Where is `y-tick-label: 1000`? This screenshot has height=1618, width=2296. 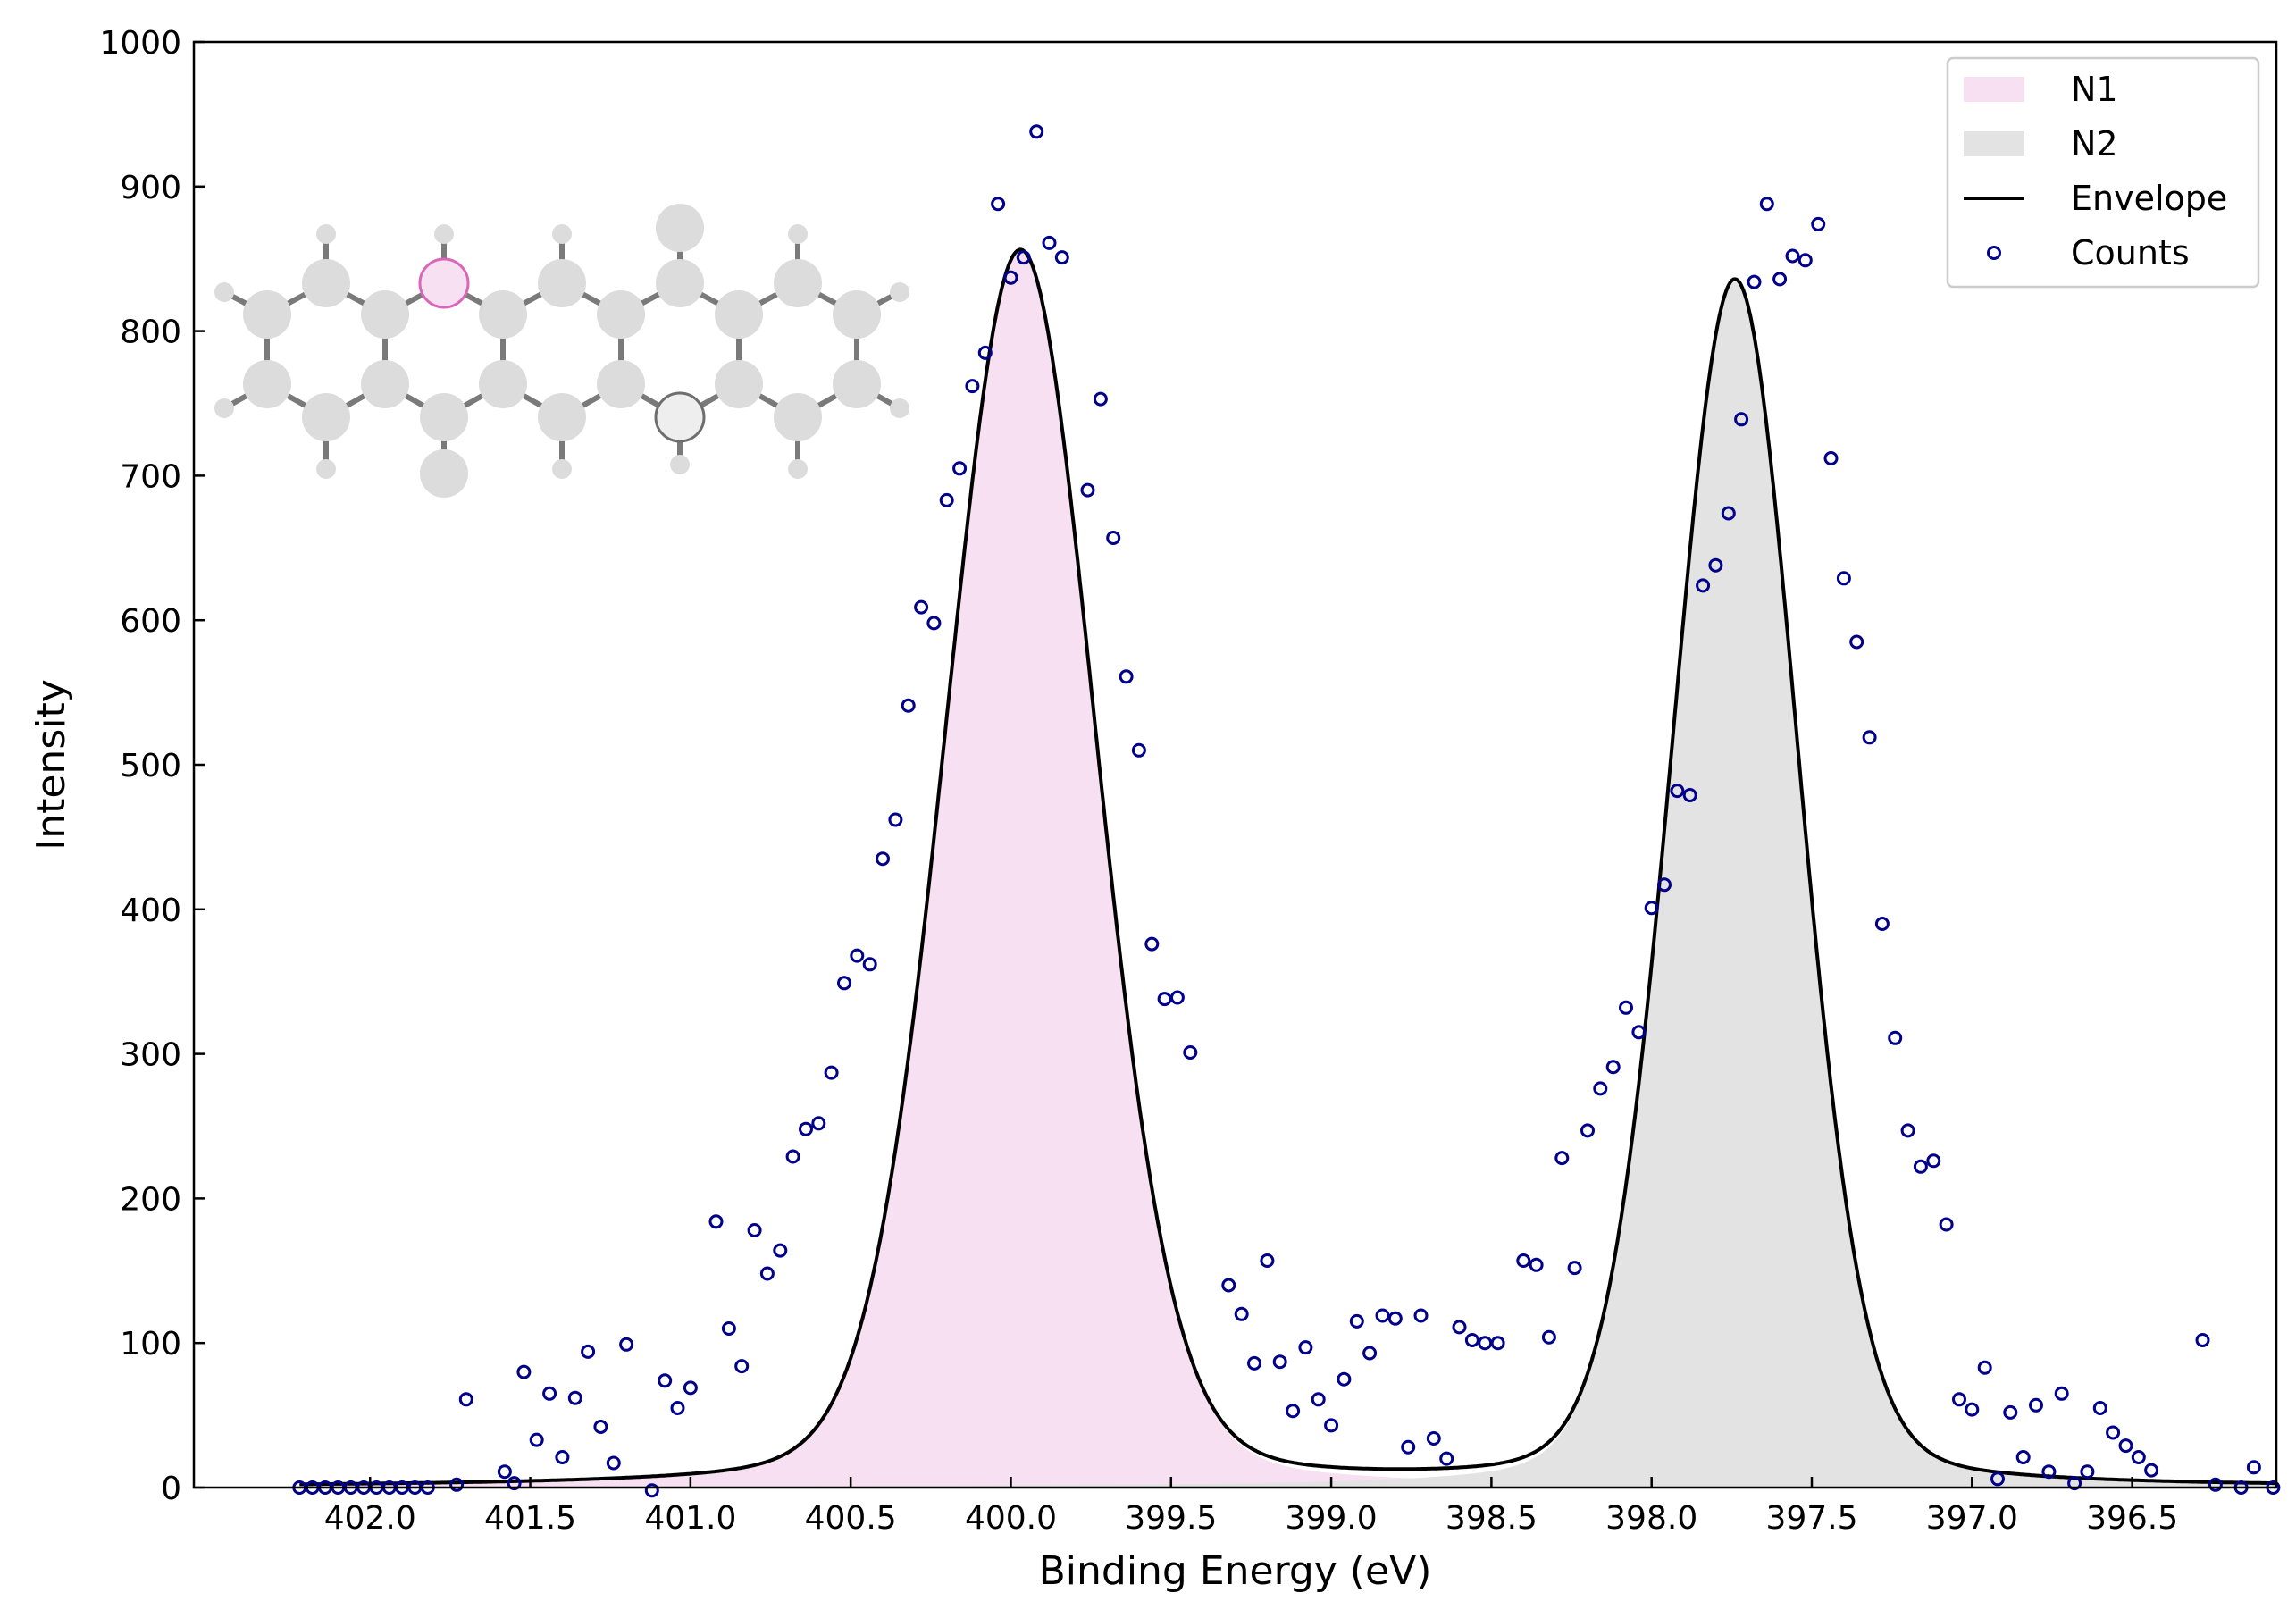 y-tick-label: 1000 is located at coordinates (140, 44).